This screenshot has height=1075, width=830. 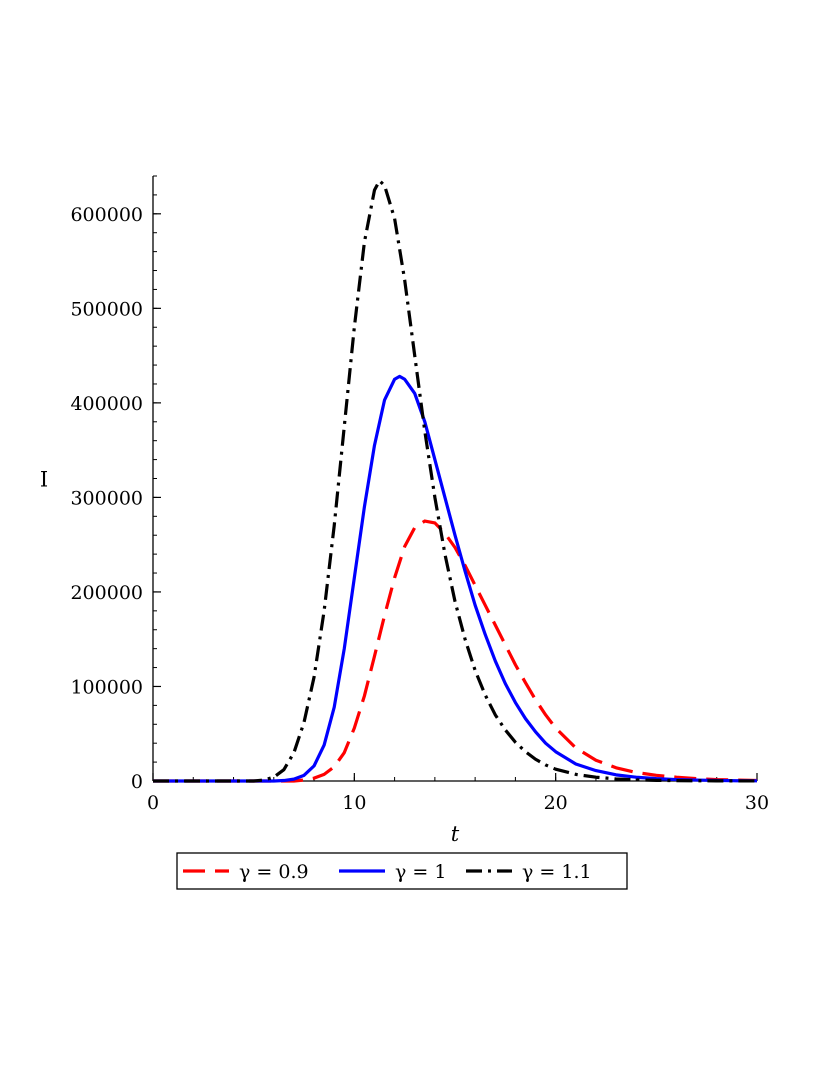 What do you see at coordinates (106, 687) in the screenshot?
I see `y-tick-label: 100000` at bounding box center [106, 687].